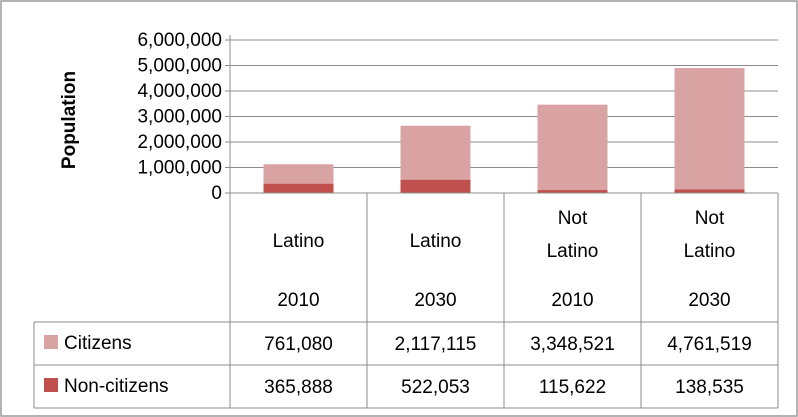 Image resolution: width=798 pixels, height=417 pixels. What do you see at coordinates (298, 387) in the screenshot?
I see `data-label: 365,888` at bounding box center [298, 387].